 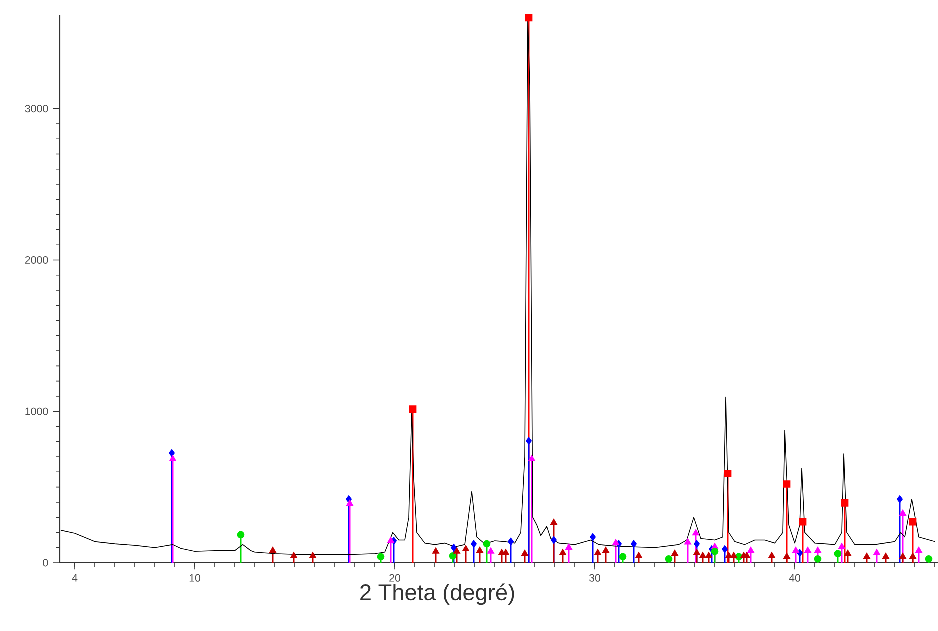 What do you see at coordinates (395, 578) in the screenshot?
I see `x-tick-label: 20` at bounding box center [395, 578].